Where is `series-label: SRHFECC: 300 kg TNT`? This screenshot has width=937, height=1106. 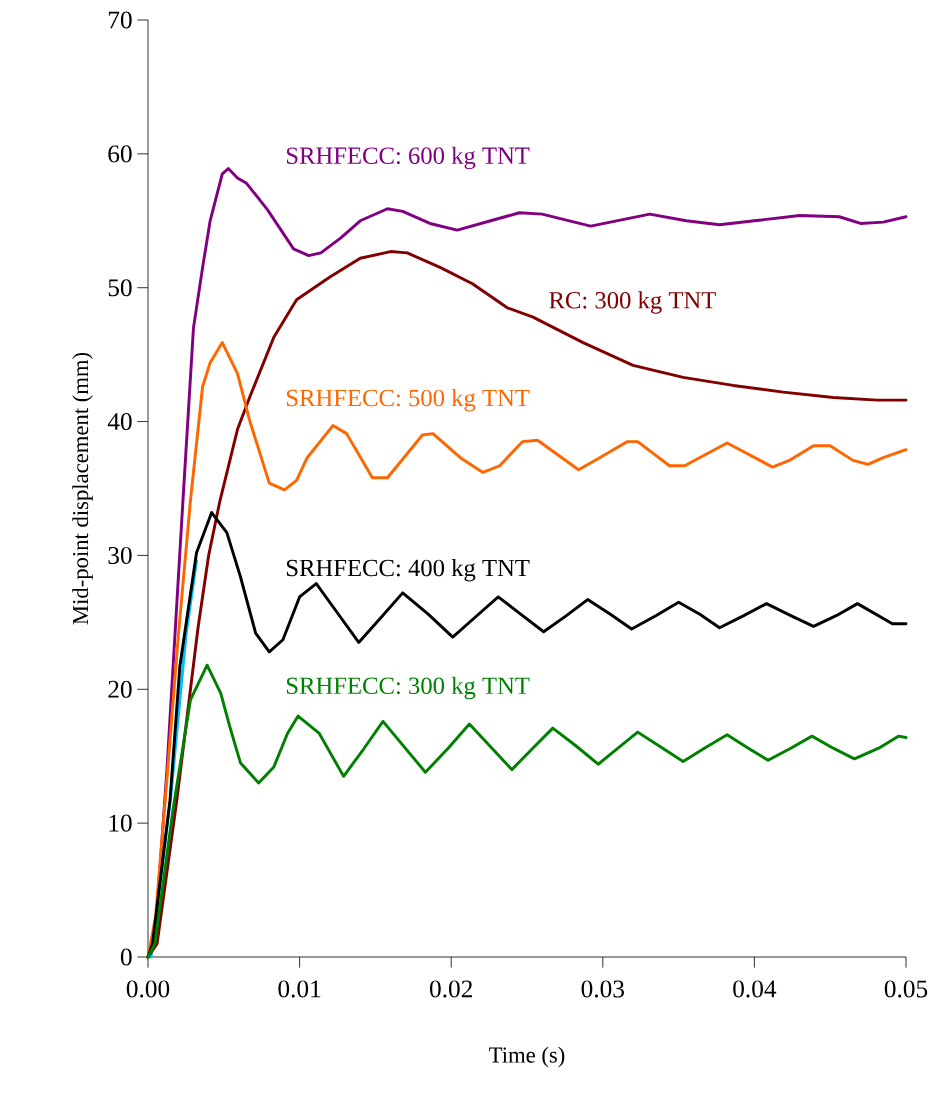
series-label: SRHFECC: 300 kg TNT is located at coordinates (408, 688).